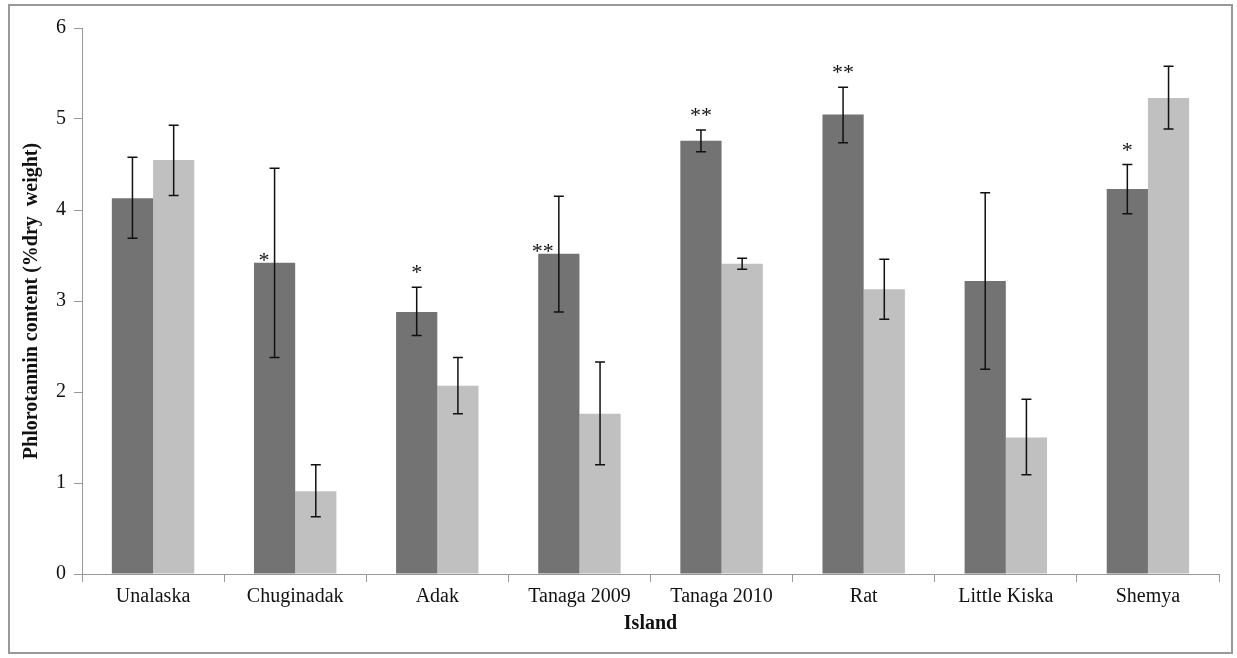  I want to click on x-tick-label: Unalaska, so click(153, 595).